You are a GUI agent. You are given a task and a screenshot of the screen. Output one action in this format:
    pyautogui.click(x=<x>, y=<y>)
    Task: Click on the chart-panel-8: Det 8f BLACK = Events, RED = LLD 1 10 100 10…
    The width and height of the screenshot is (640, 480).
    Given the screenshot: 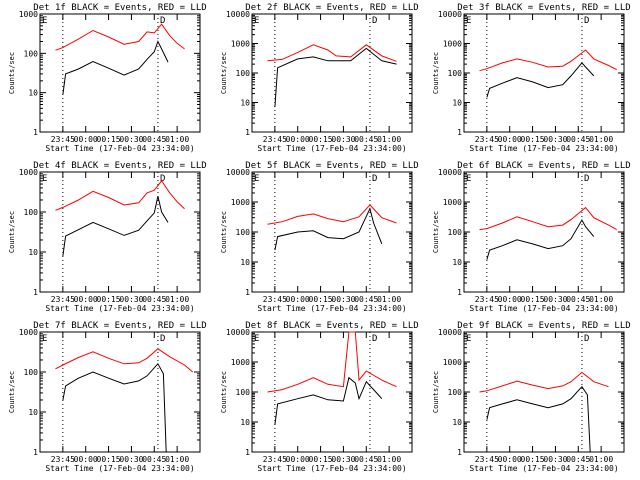 What is the action you would take?
    pyautogui.click(x=319, y=397)
    